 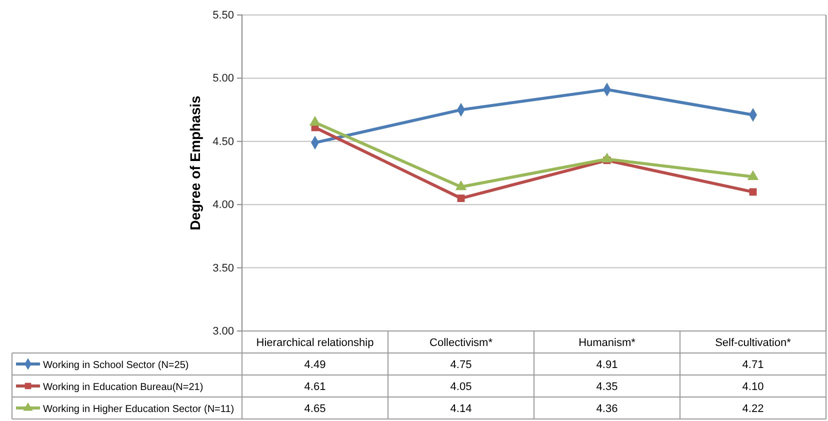 I want to click on data-label: 4.05, so click(x=461, y=387).